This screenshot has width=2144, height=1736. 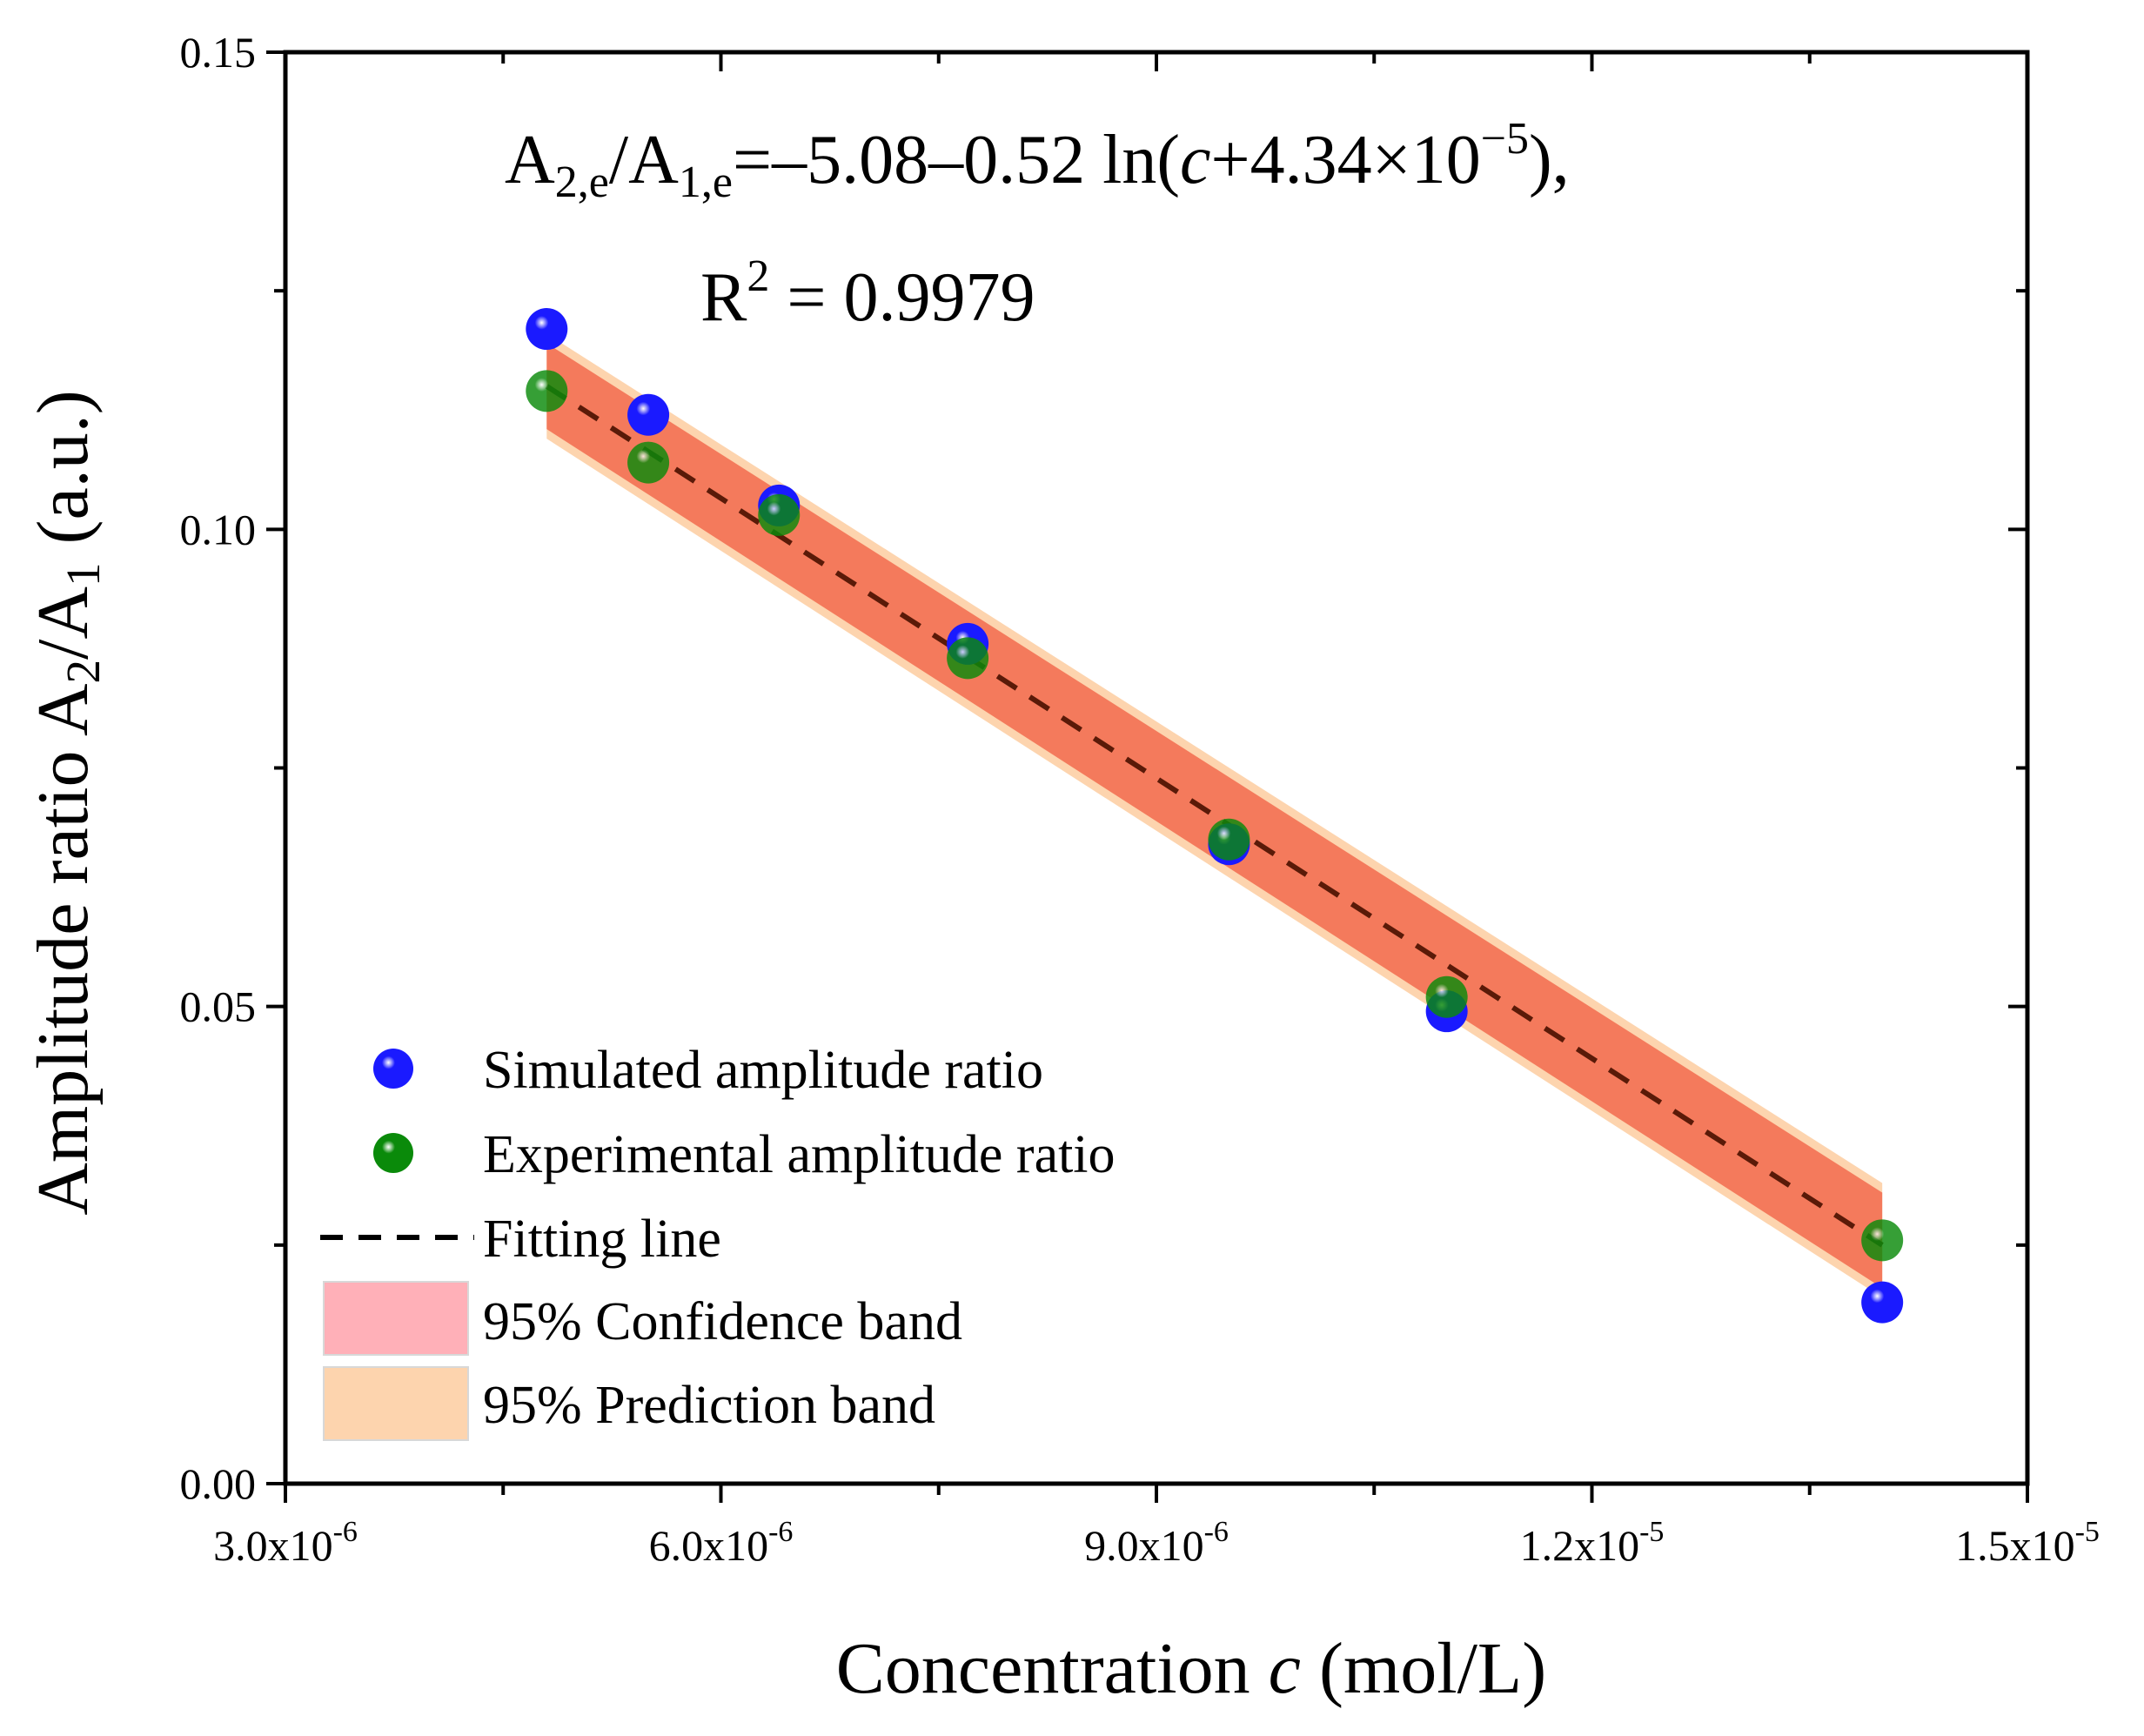 I want to click on x-tick-label: 3.0x10⁻⁶, so click(x=285, y=1543).